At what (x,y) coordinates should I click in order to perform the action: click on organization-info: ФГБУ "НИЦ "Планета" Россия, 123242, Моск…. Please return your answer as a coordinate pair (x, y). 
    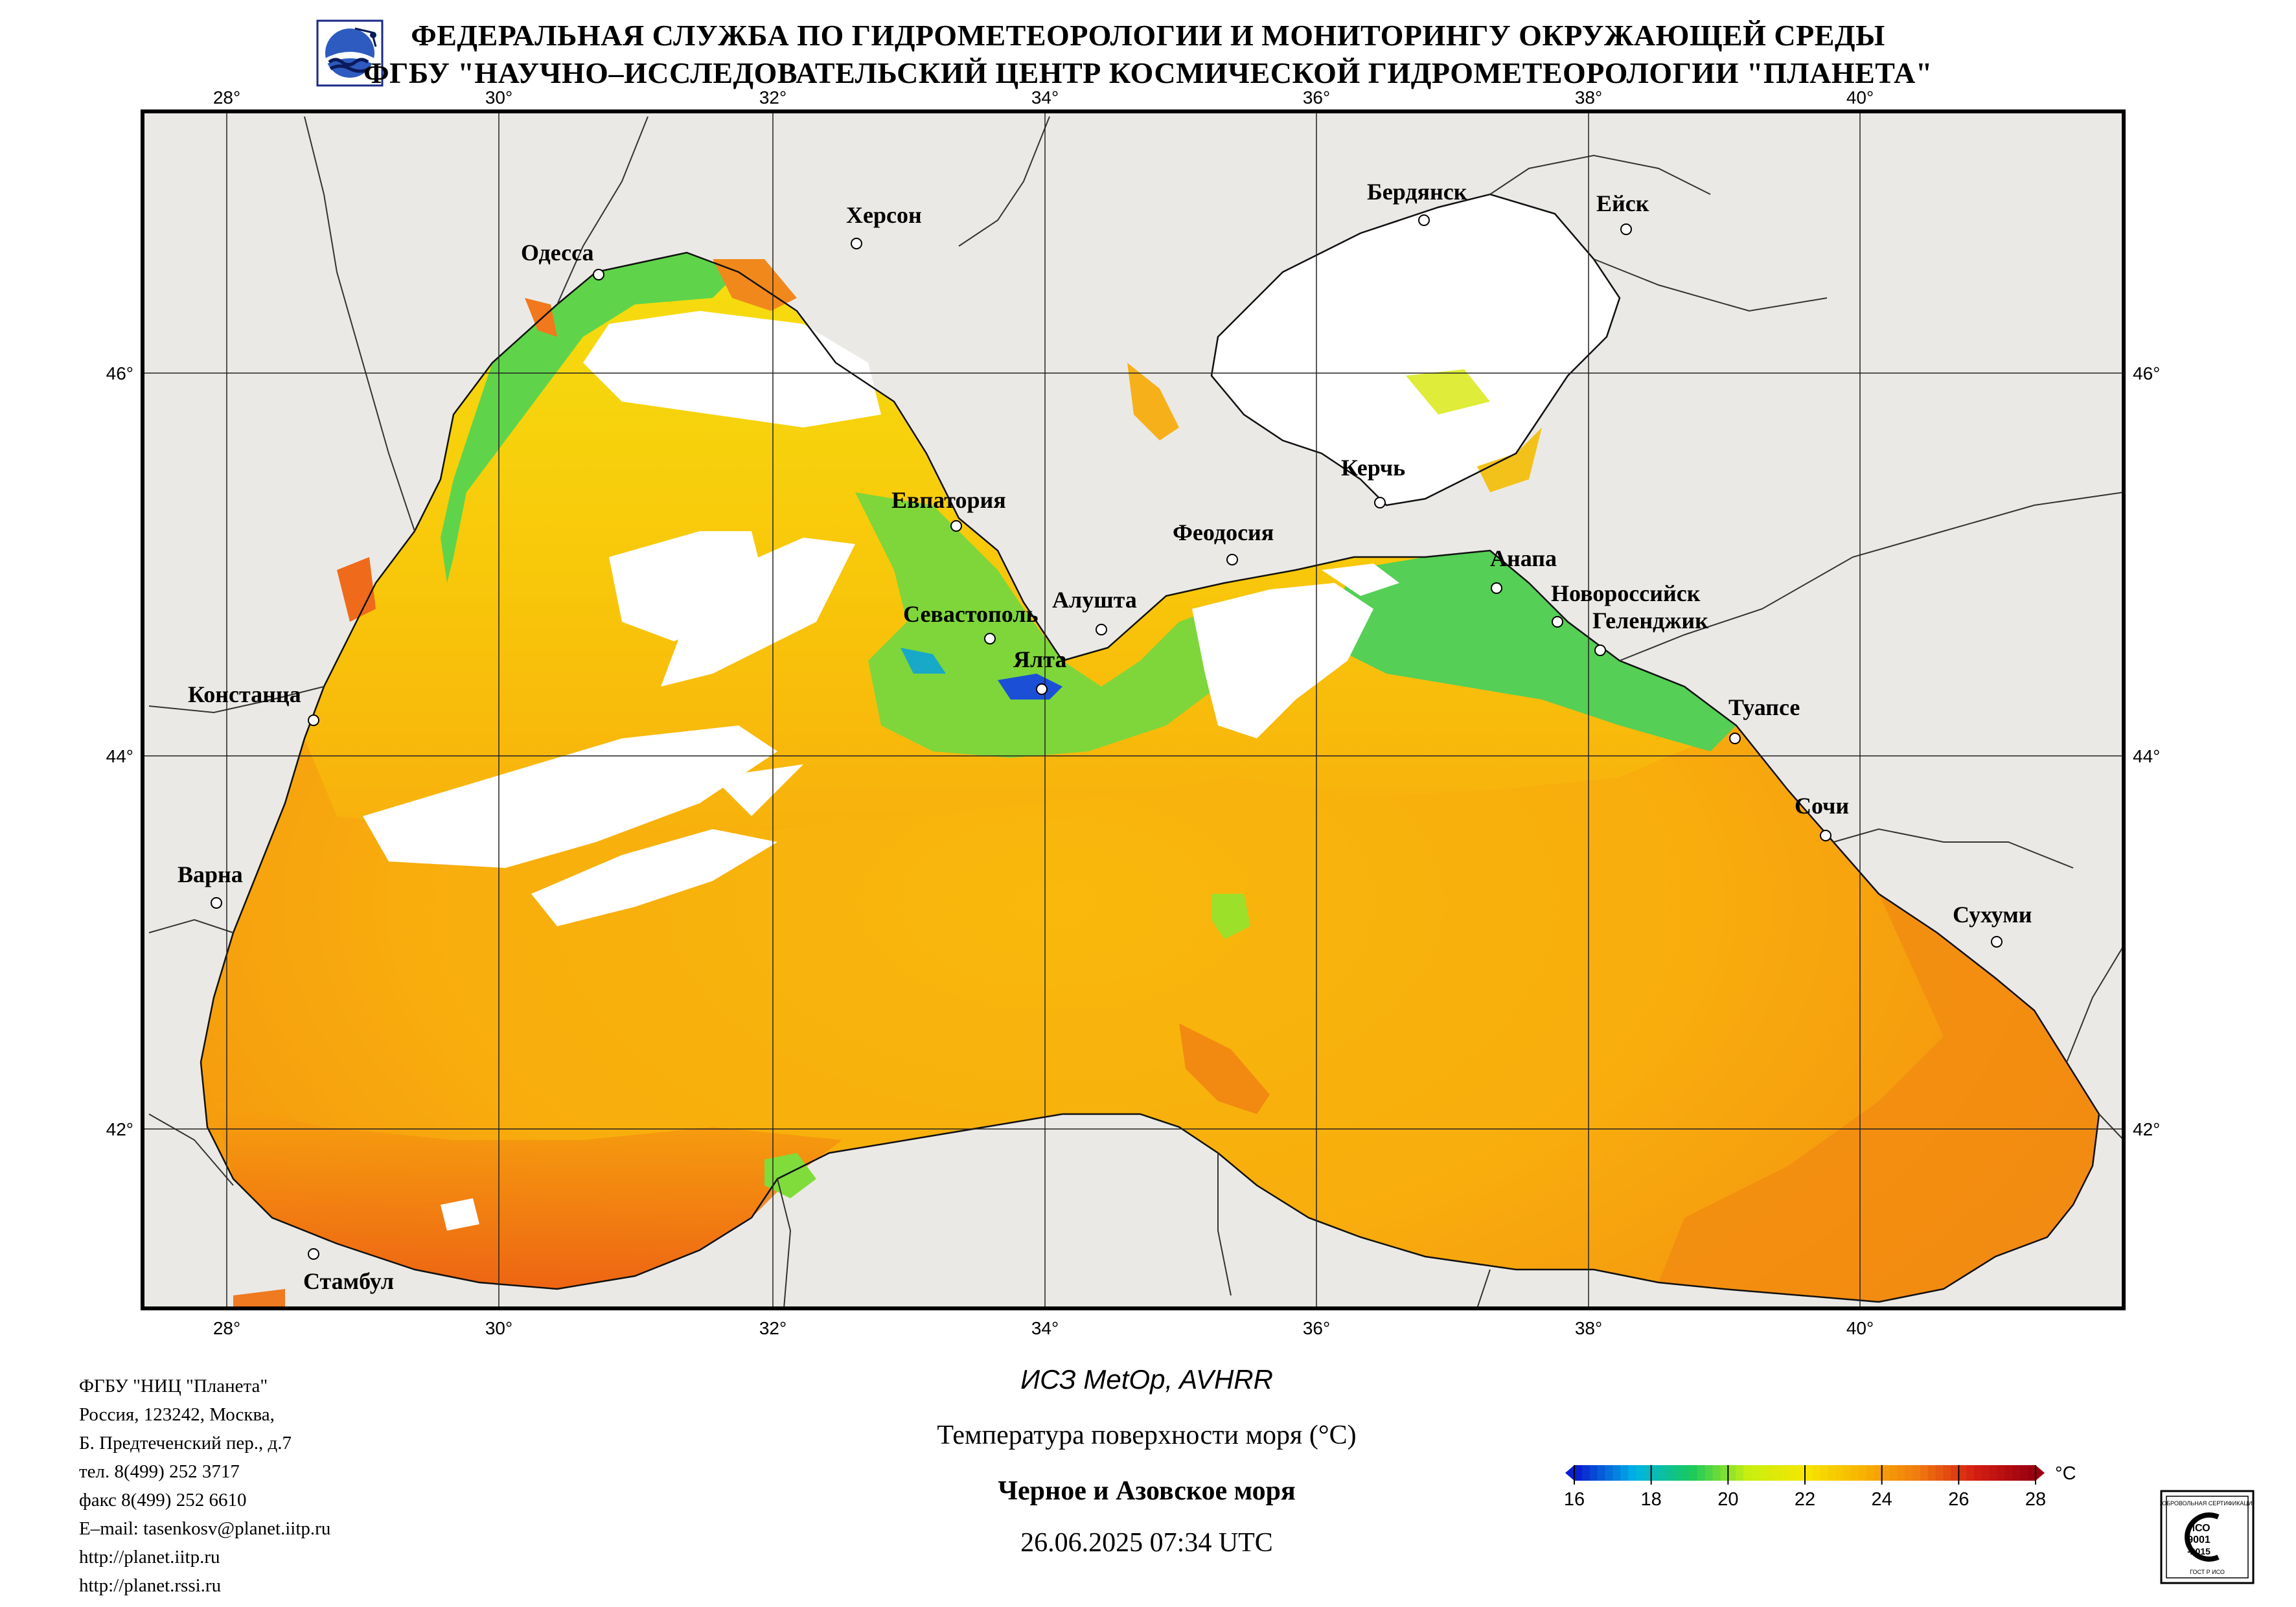
    Looking at the image, I should click on (205, 1486).